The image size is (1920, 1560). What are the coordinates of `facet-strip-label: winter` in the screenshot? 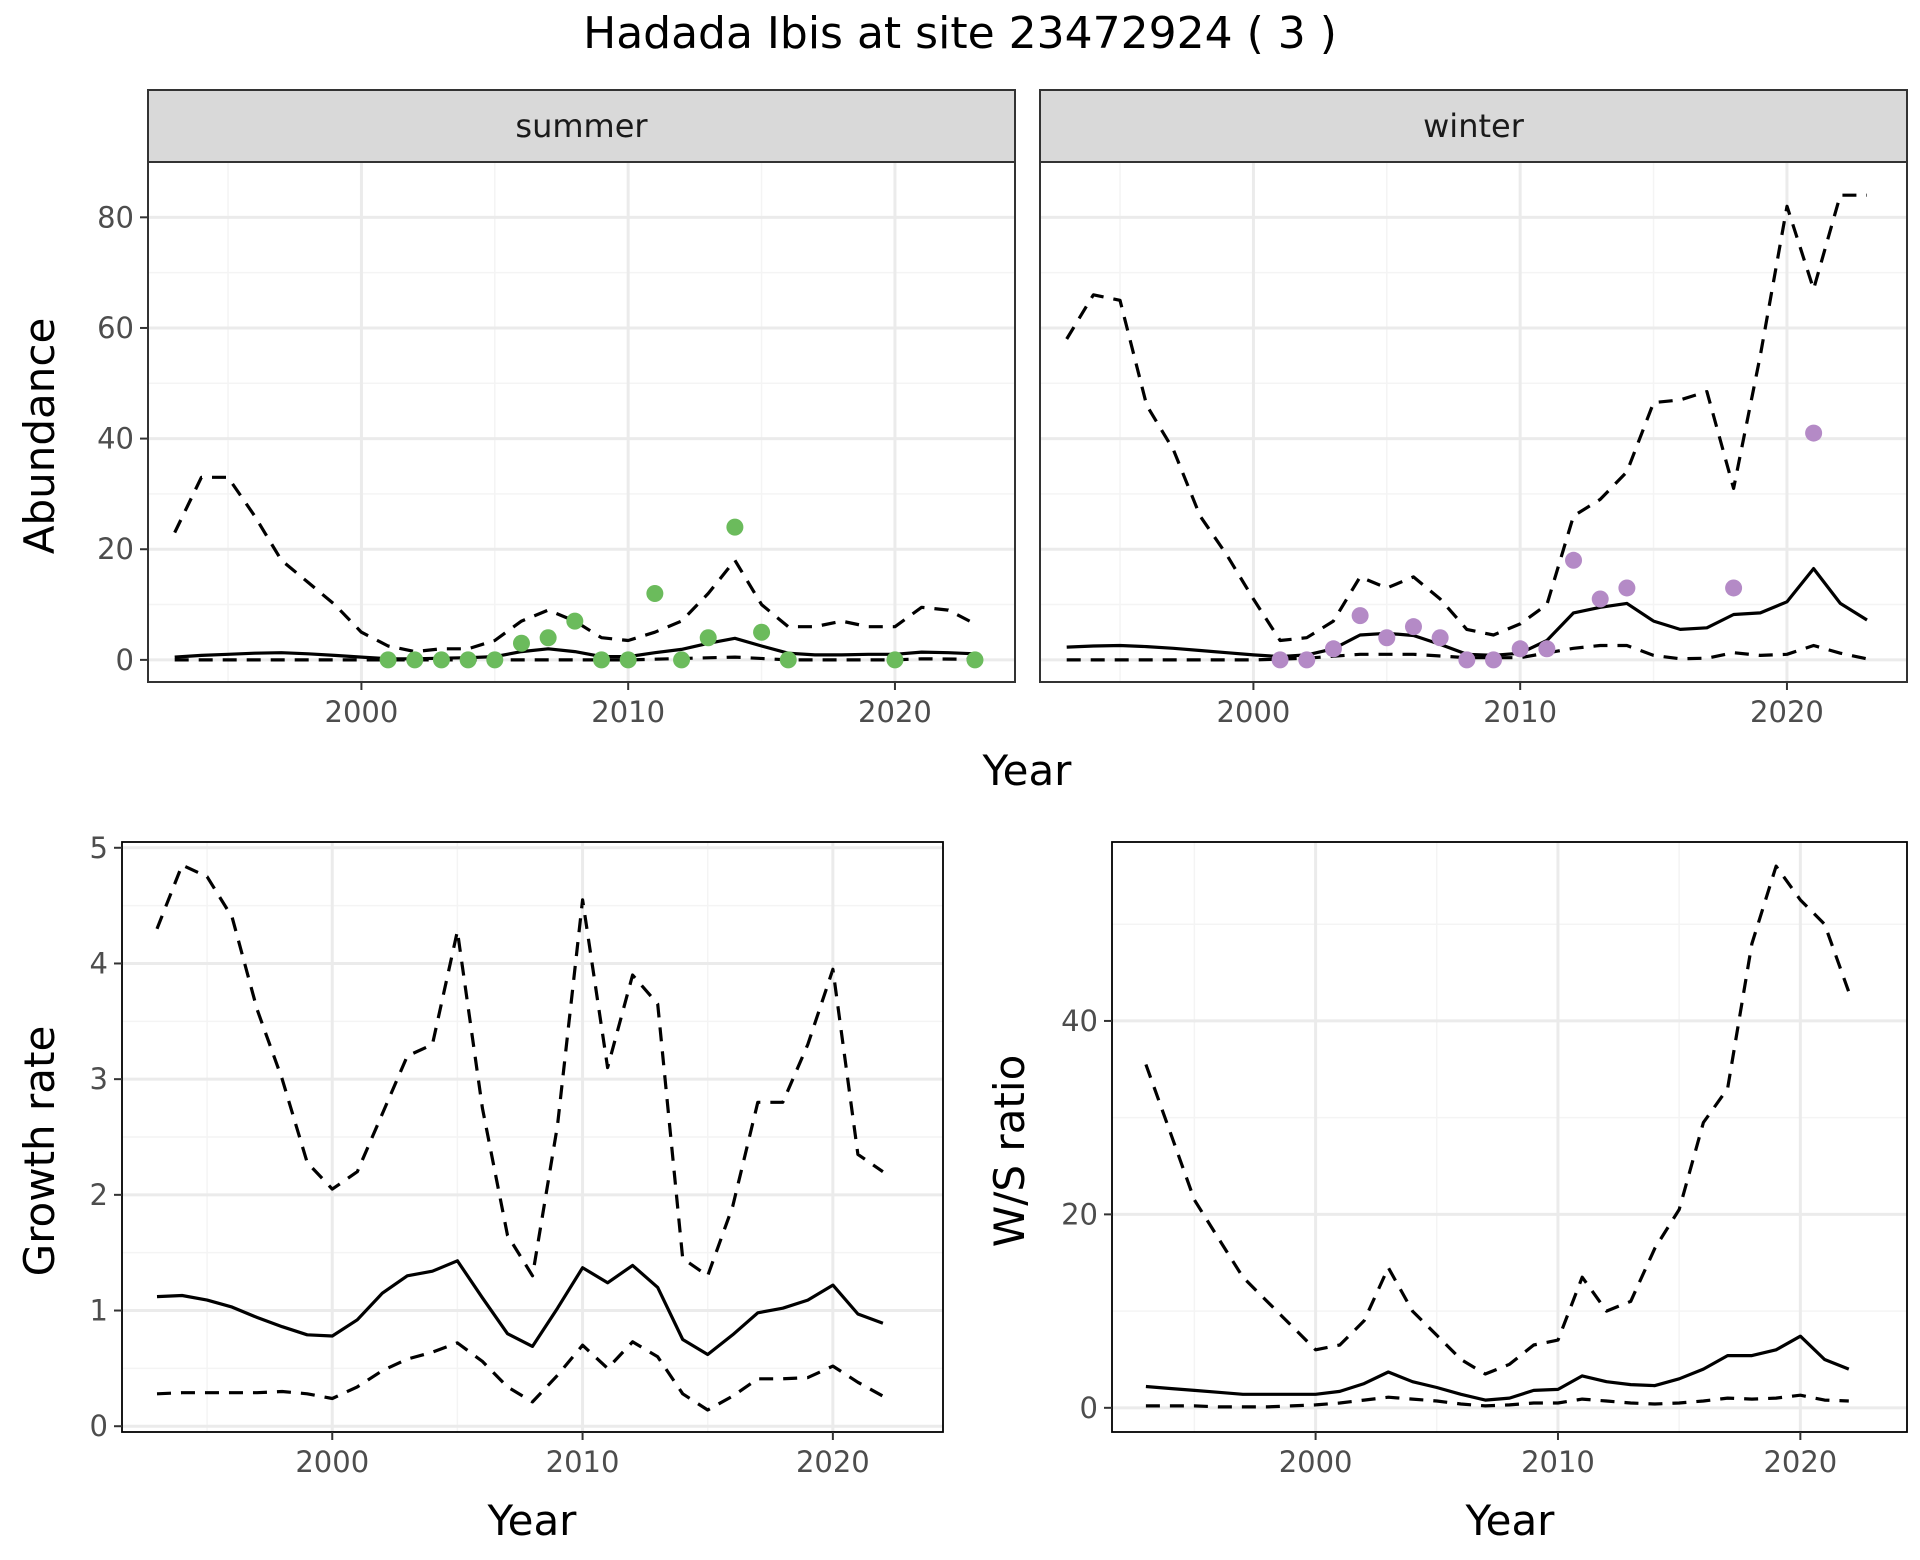 It's located at (1474, 126).